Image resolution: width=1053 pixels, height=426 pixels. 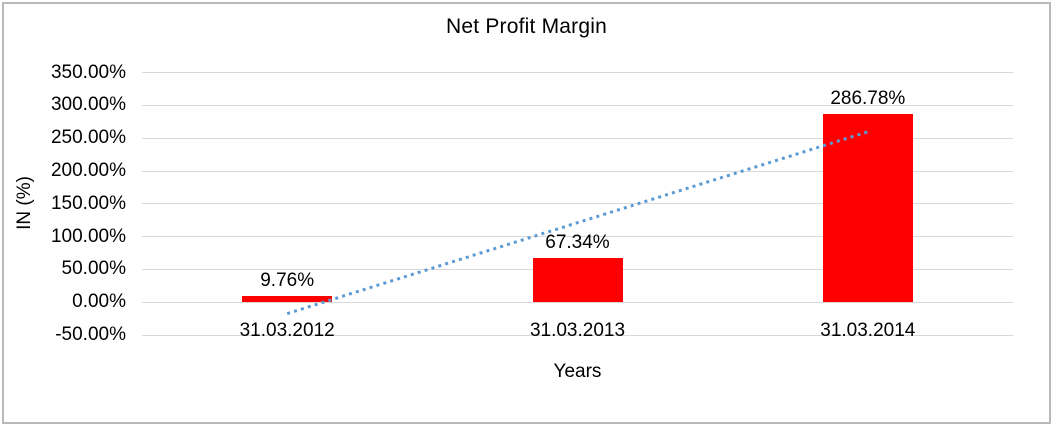 I want to click on bar-value-label: 286.78%, so click(x=868, y=99).